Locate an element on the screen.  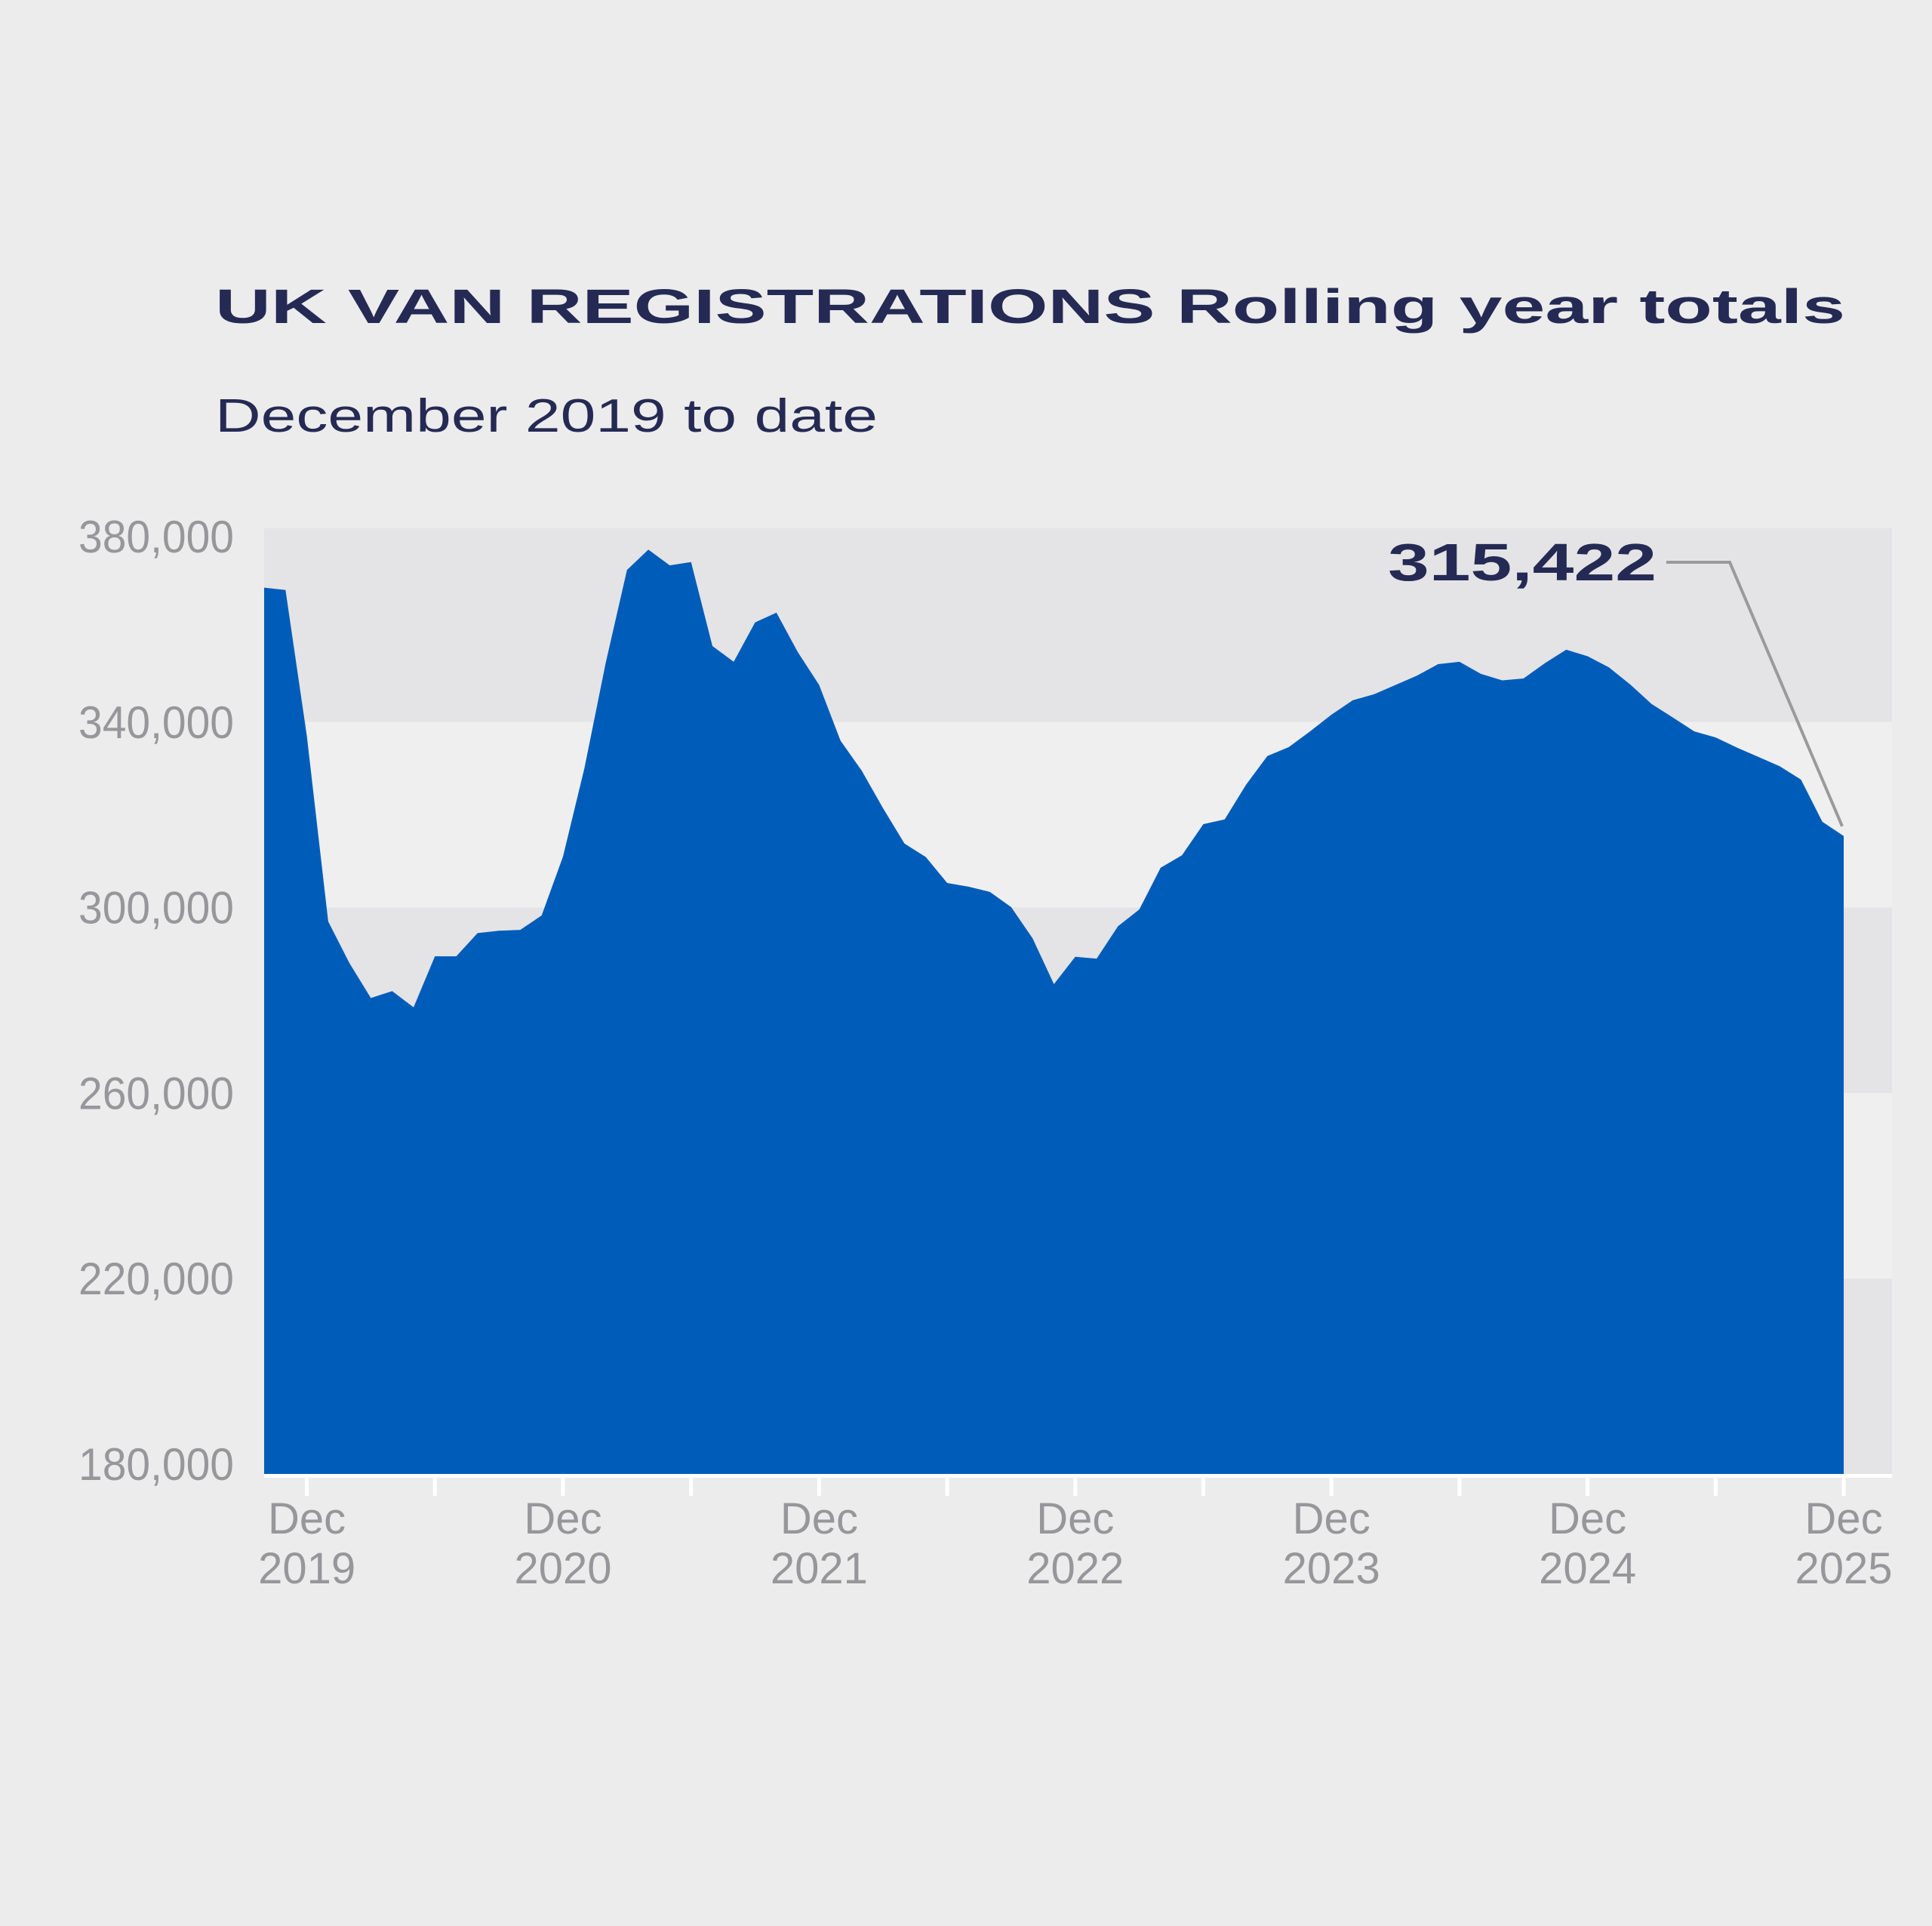
x-axis-label-year: 2020 is located at coordinates (562, 1568).